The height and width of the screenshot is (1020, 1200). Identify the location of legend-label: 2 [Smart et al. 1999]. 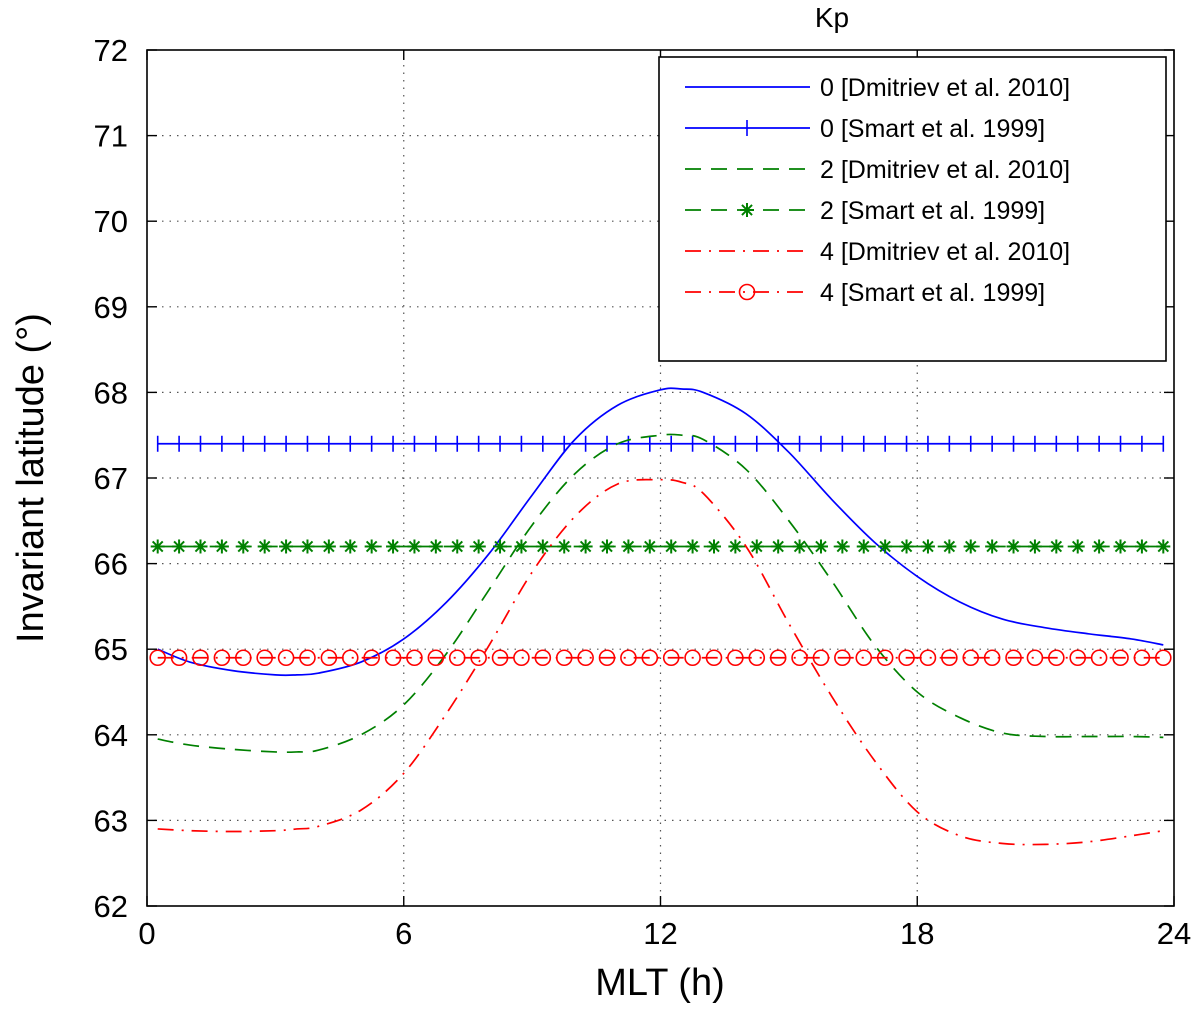
(932, 211).